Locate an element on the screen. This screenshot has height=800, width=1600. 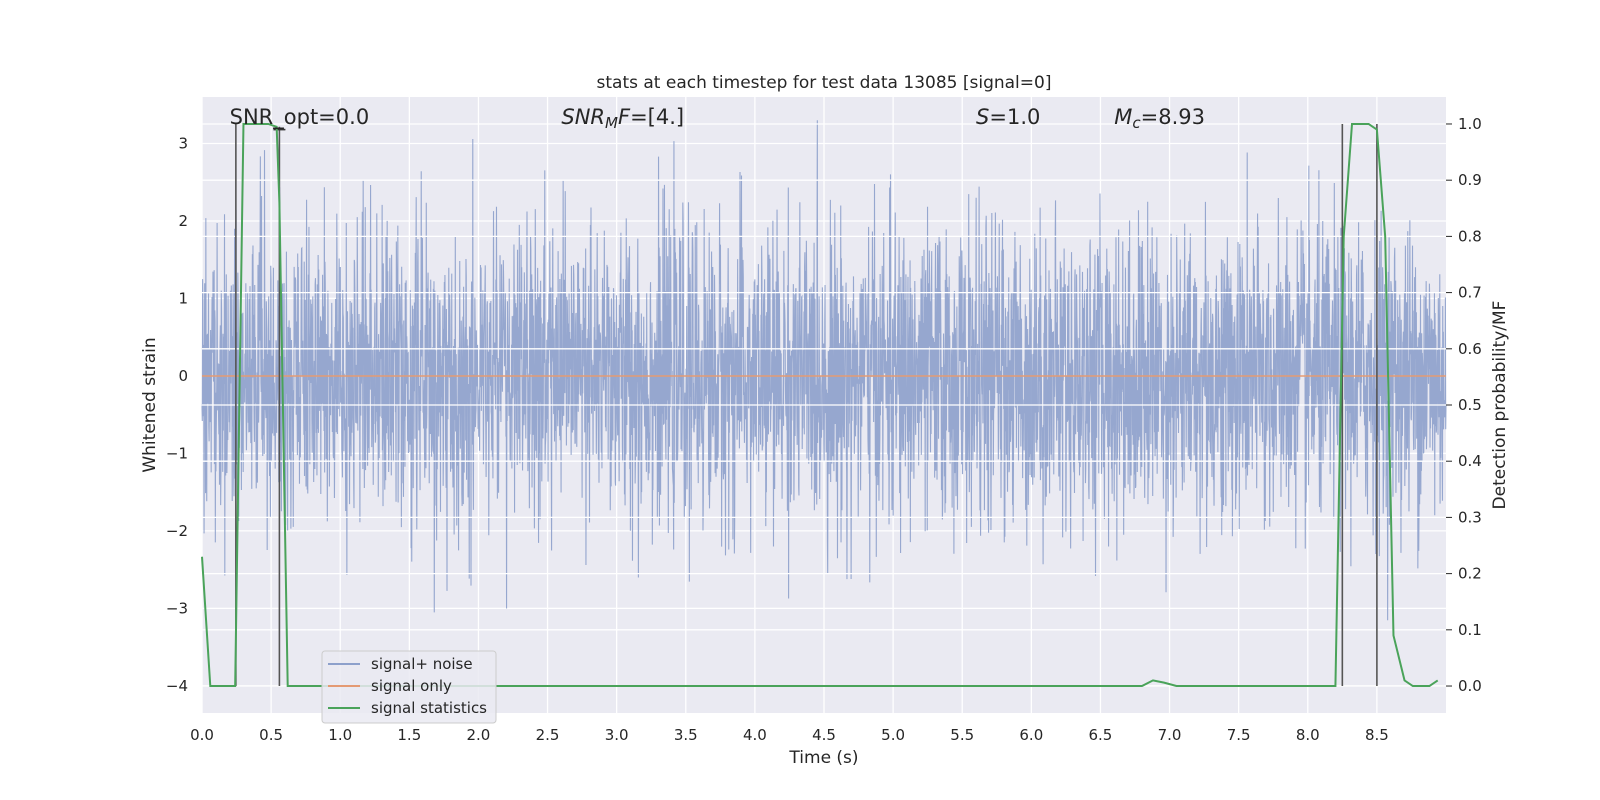
y-left-tick-label: −1 is located at coordinates (177, 453).